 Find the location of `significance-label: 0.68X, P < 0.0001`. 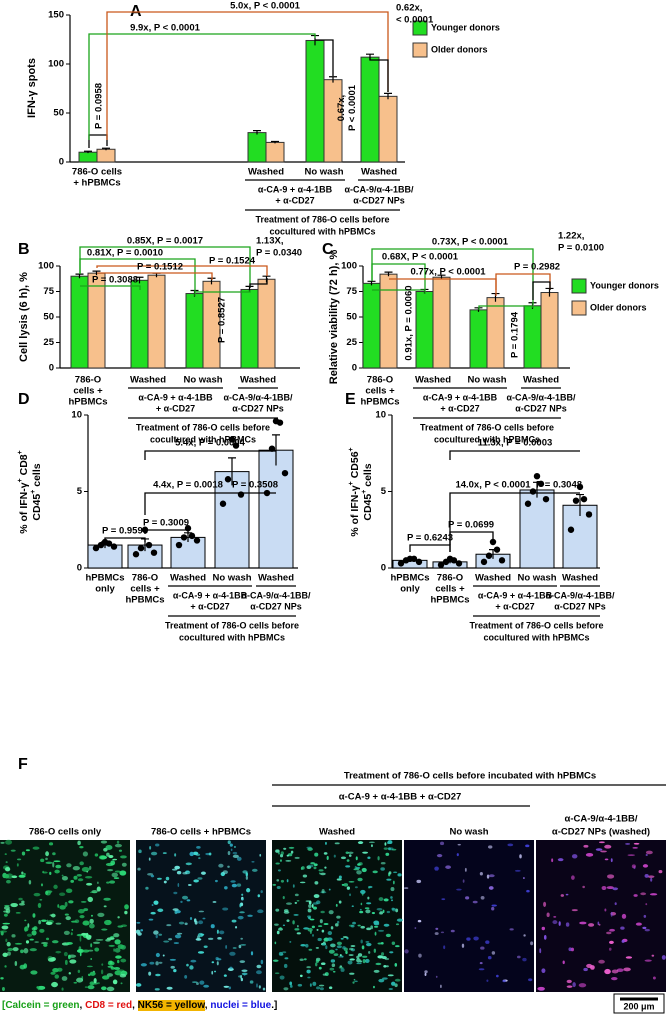

significance-label: 0.68X, P < 0.0001 is located at coordinates (420, 257).